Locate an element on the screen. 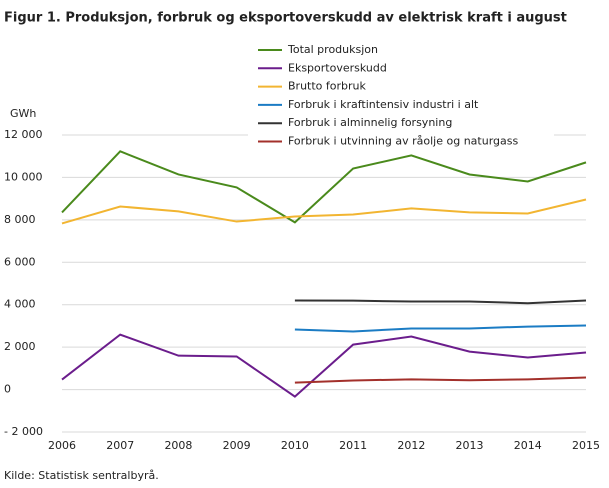  x-tick-label: 2012 is located at coordinates (411, 445).